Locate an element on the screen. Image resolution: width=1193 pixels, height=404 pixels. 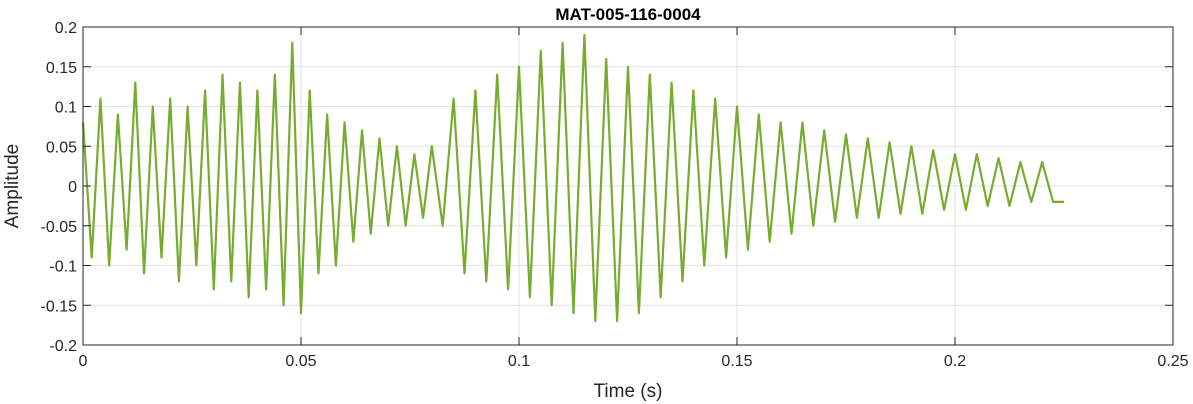
x-tick-label: 0.25 is located at coordinates (1172, 361).